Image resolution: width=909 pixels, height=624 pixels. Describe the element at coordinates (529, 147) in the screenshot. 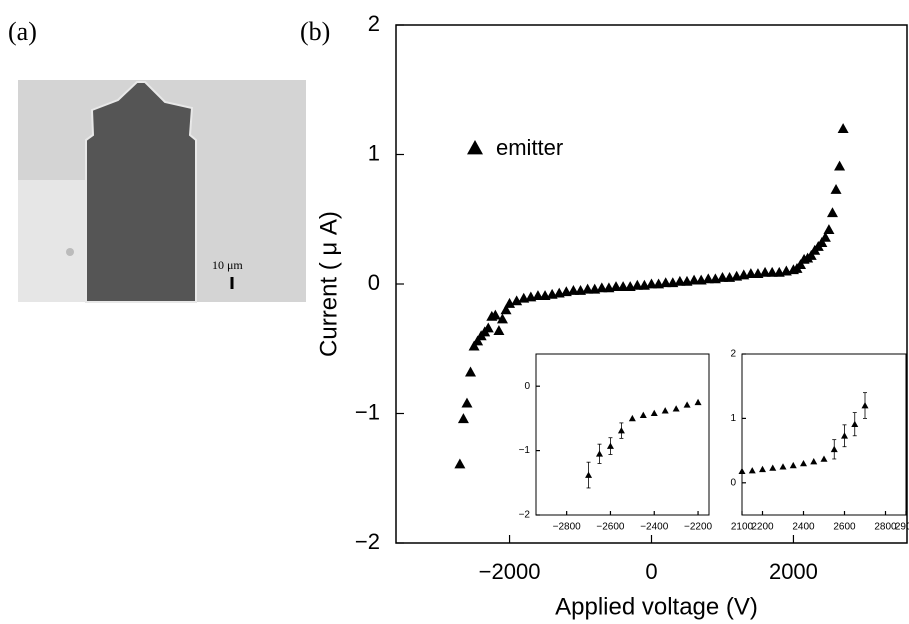

I see `legend-label: emitter` at that location.